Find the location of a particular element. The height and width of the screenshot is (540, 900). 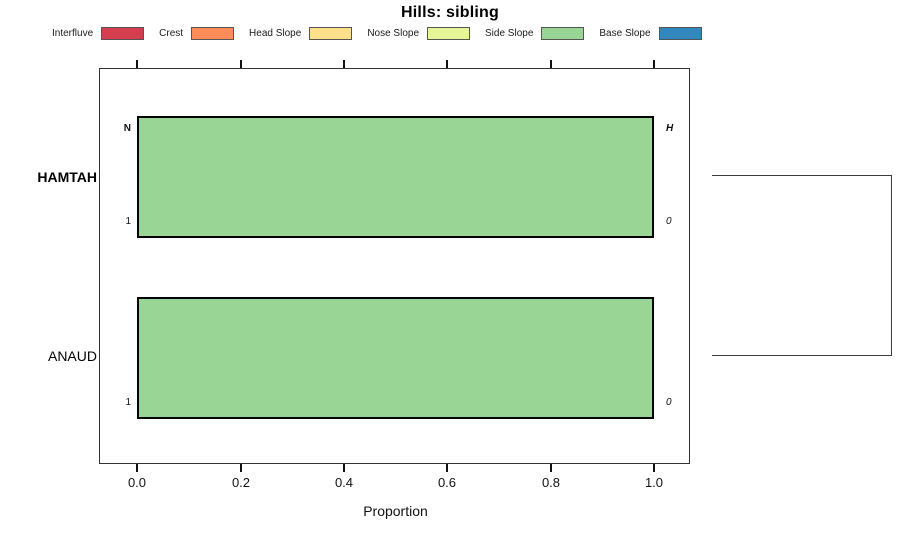

x-tick-label: 0.0 is located at coordinates (137, 482).